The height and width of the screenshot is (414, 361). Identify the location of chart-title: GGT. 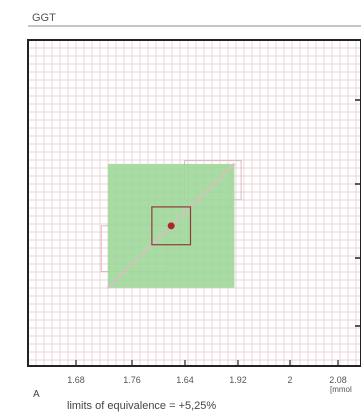
(44, 18).